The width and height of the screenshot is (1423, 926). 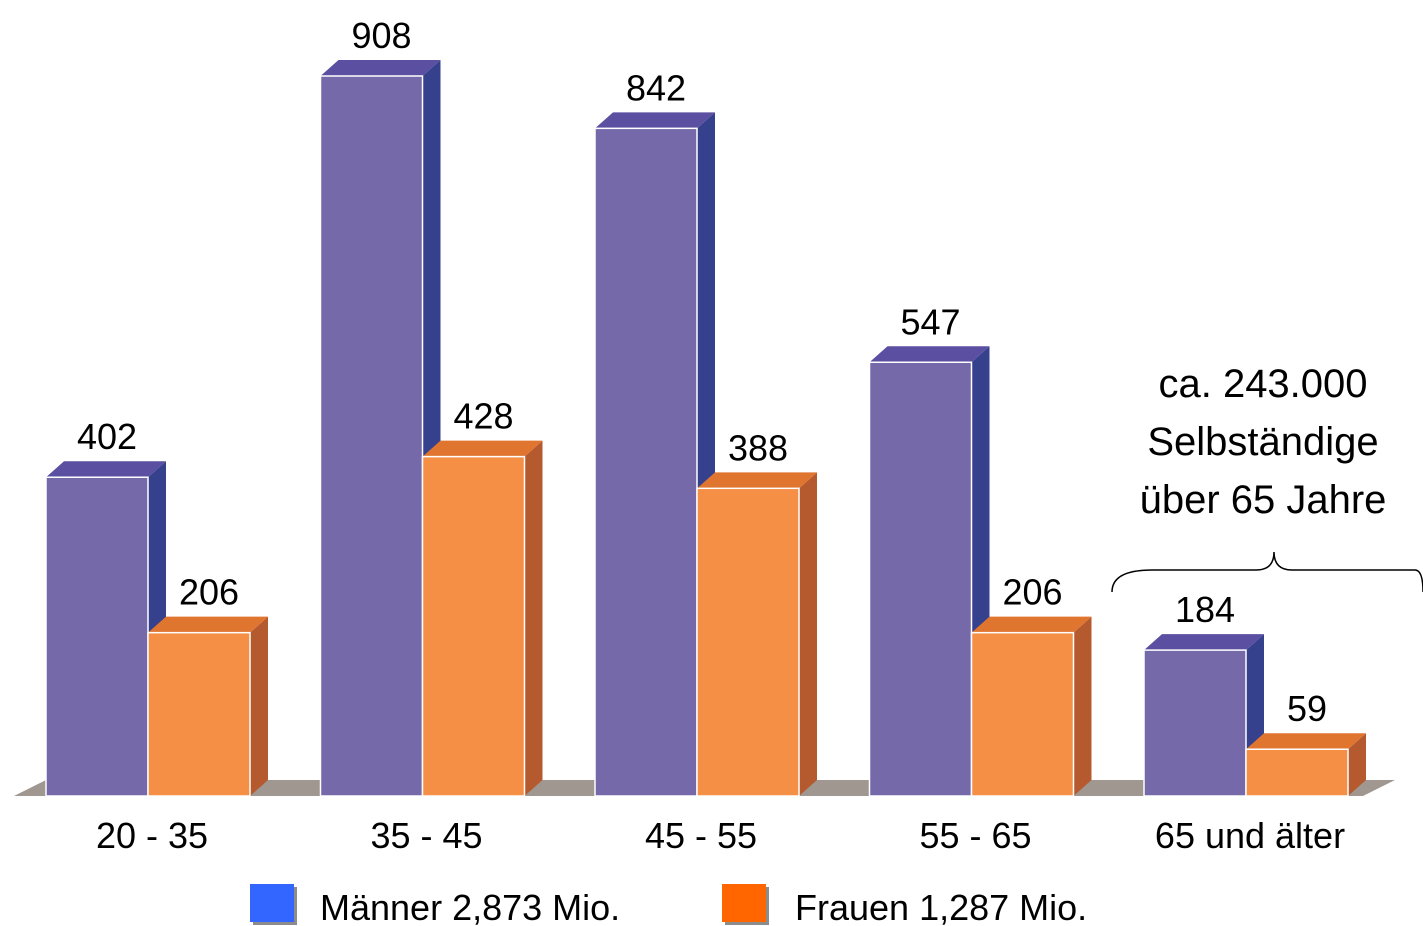 What do you see at coordinates (1263, 500) in the screenshot?
I see `annotation-line-3: über 65 Jahre` at bounding box center [1263, 500].